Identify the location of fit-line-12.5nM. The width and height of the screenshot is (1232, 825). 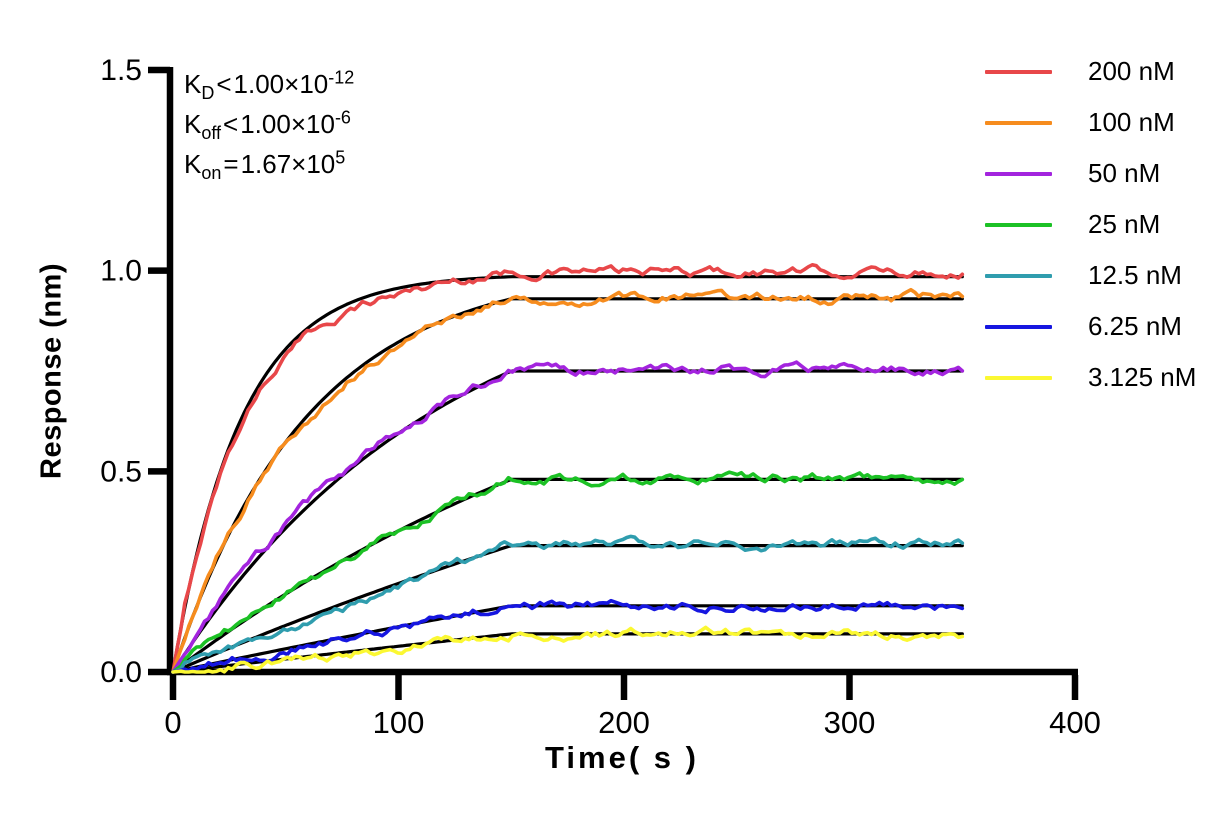
(567, 609).